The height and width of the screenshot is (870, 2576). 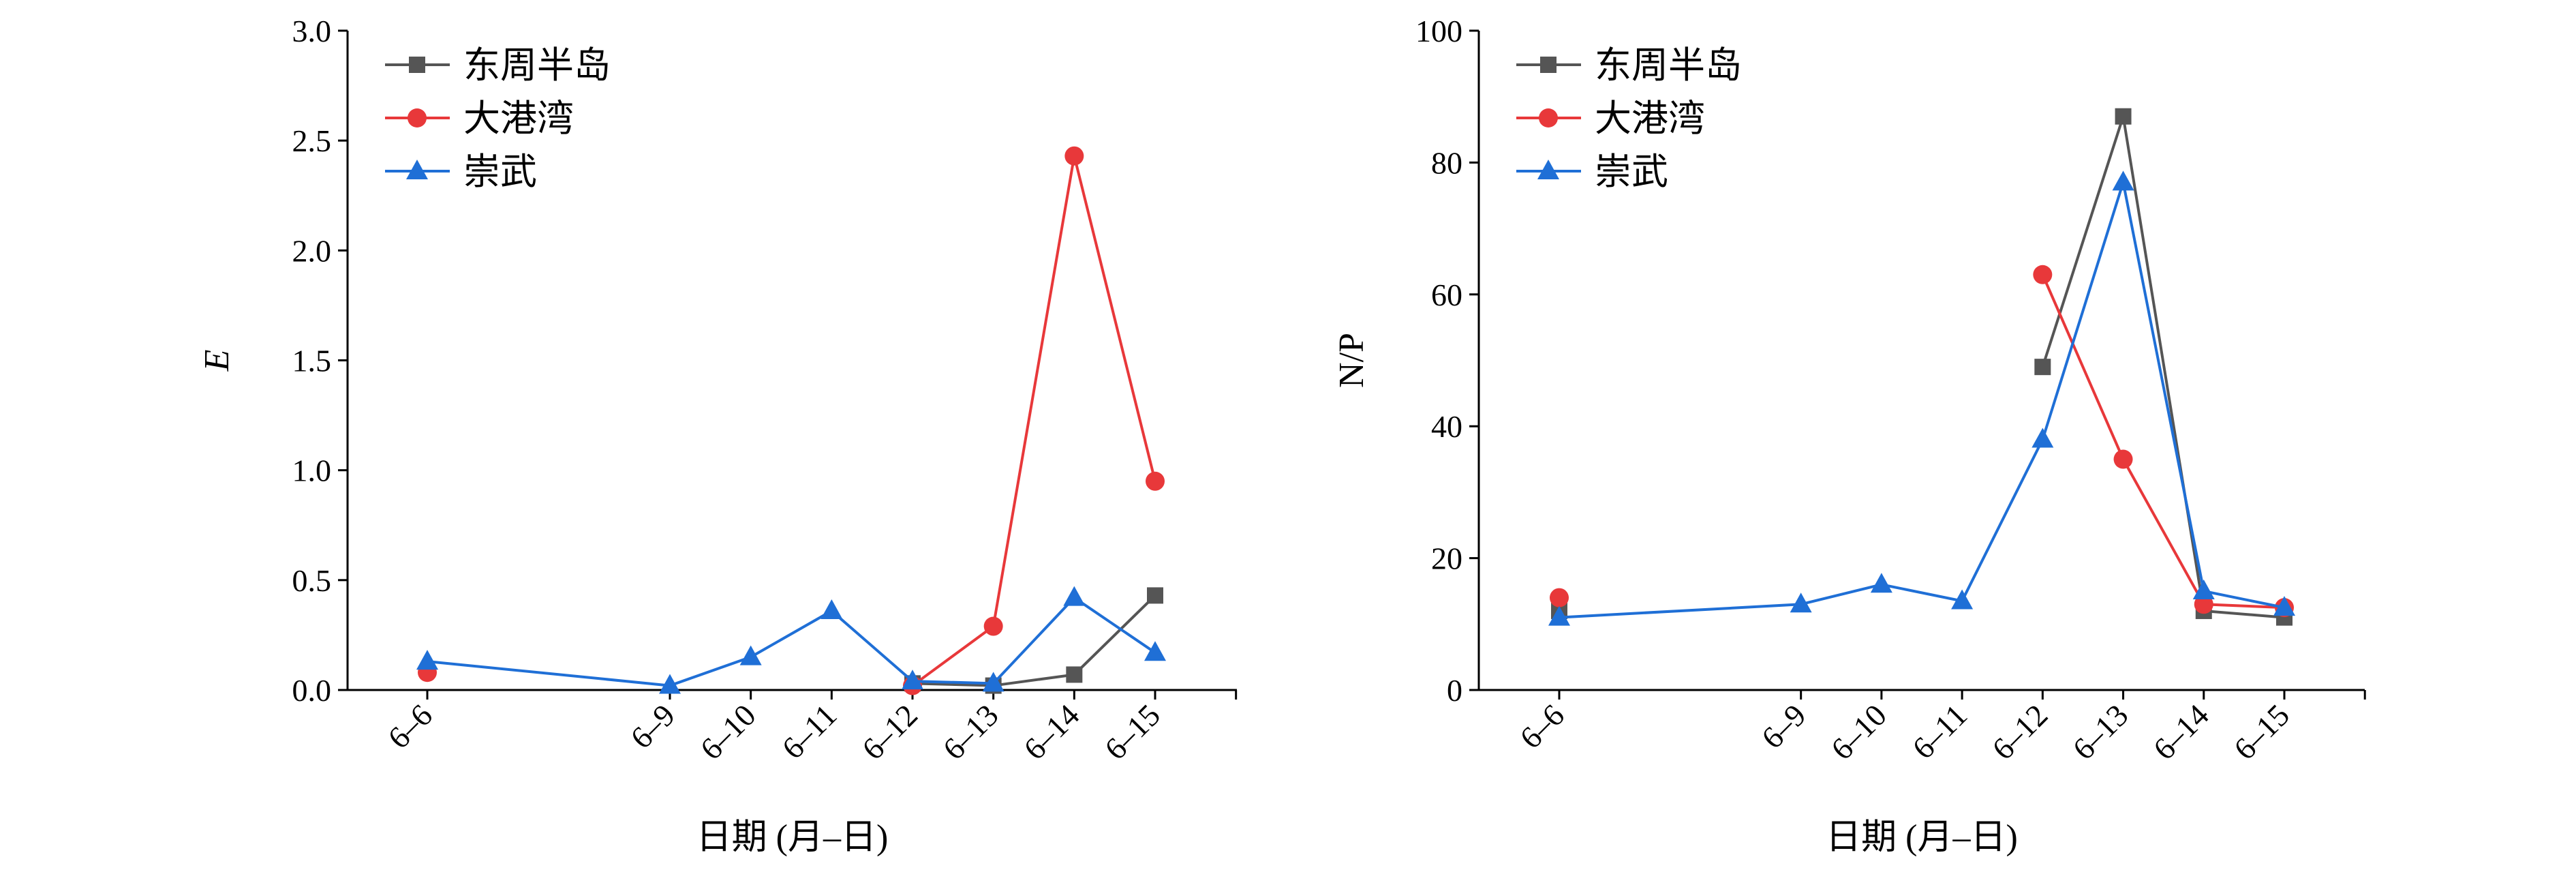 What do you see at coordinates (1454, 690) in the screenshot?
I see `y-tick-label: 0` at bounding box center [1454, 690].